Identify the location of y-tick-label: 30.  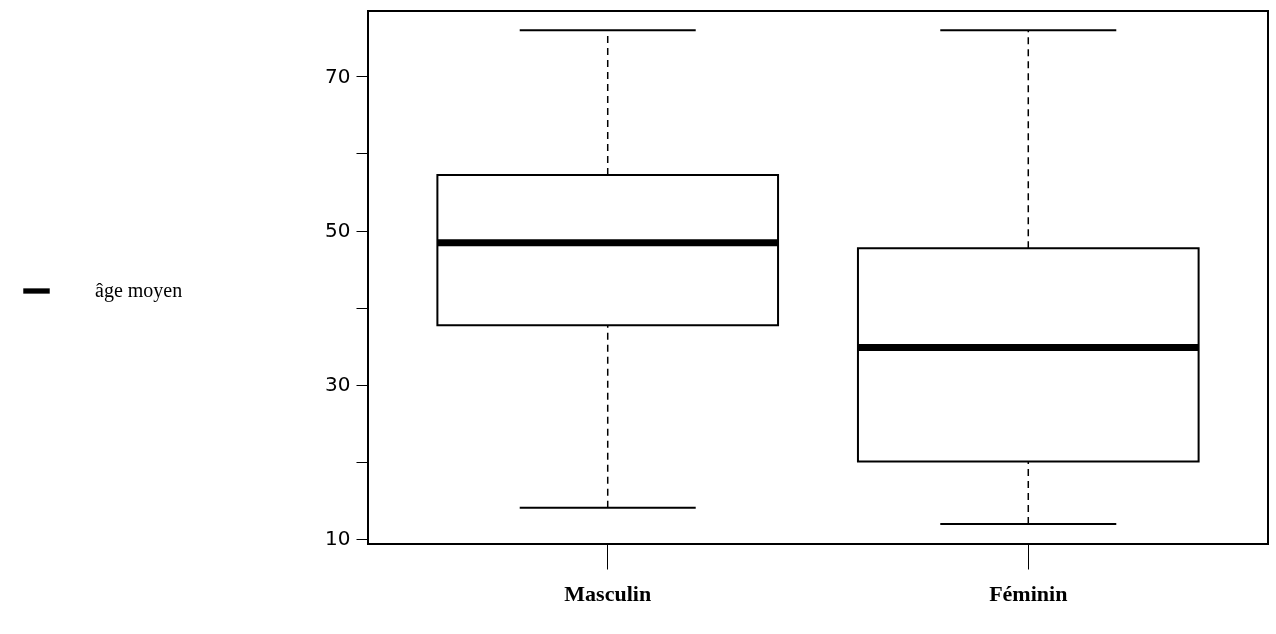
(338, 384).